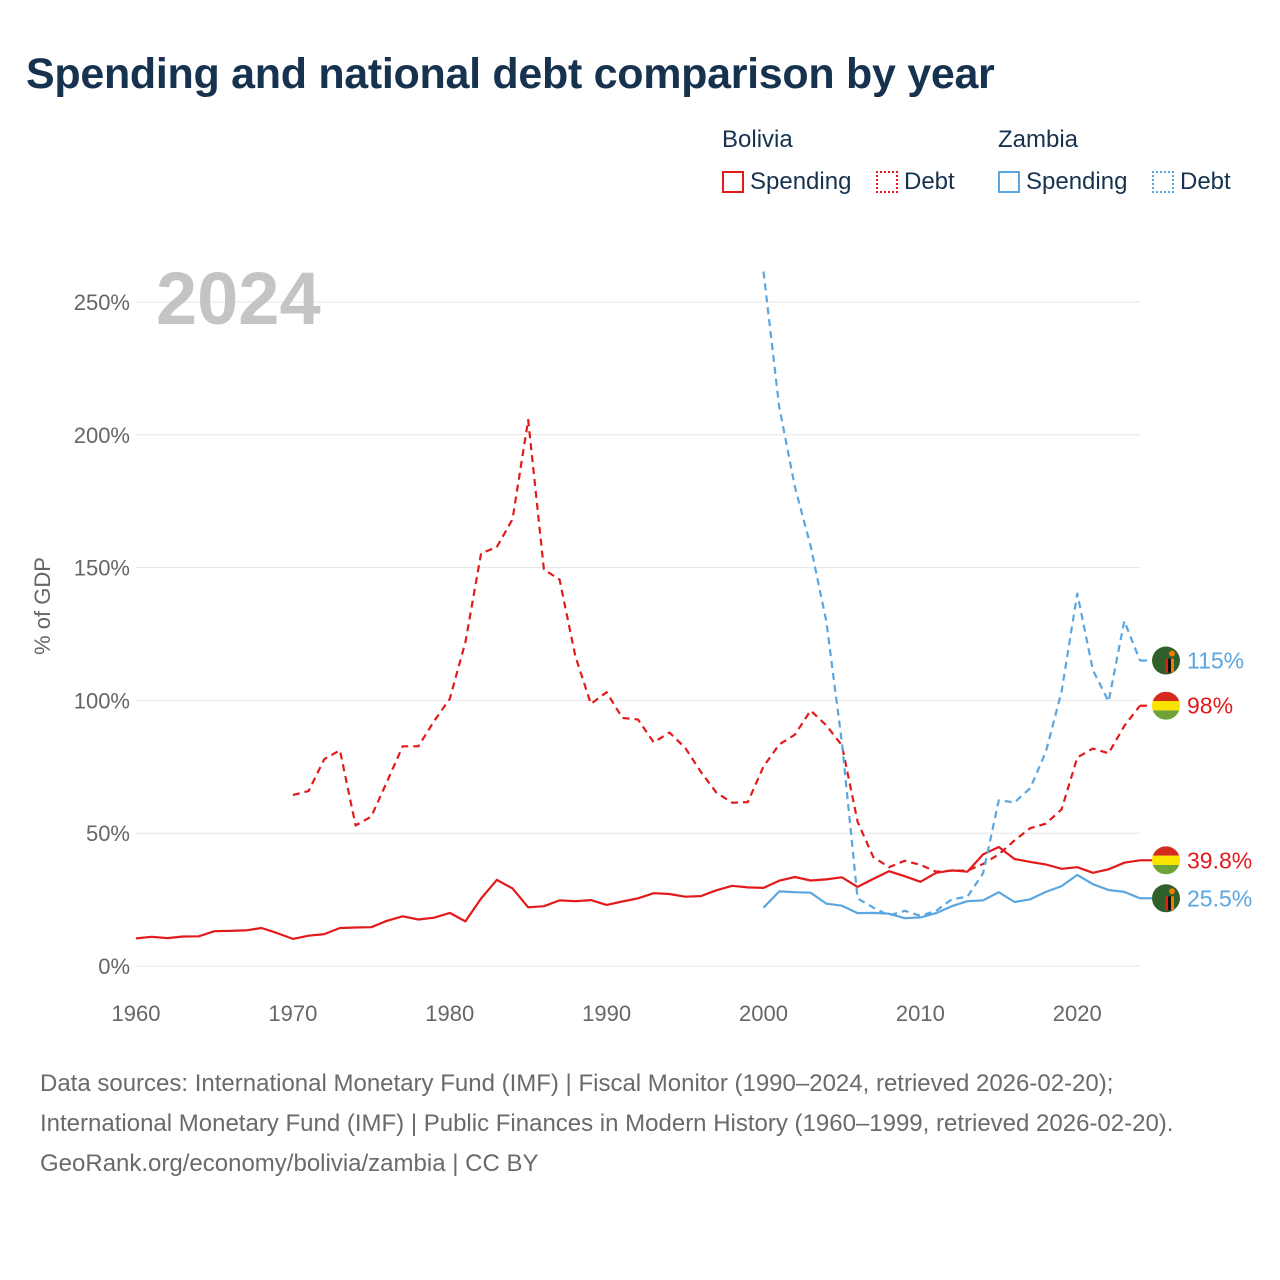 This screenshot has height=1280, width=1280. What do you see at coordinates (1210, 706) in the screenshot?
I see `end-label: 98%` at bounding box center [1210, 706].